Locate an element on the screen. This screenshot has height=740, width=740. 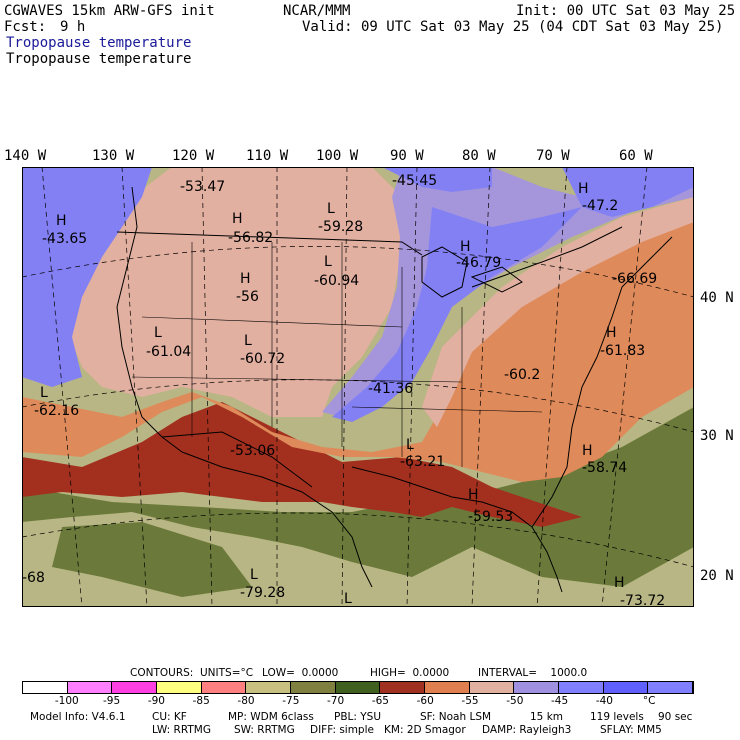
coastline-west is located at coordinates (149, 319).